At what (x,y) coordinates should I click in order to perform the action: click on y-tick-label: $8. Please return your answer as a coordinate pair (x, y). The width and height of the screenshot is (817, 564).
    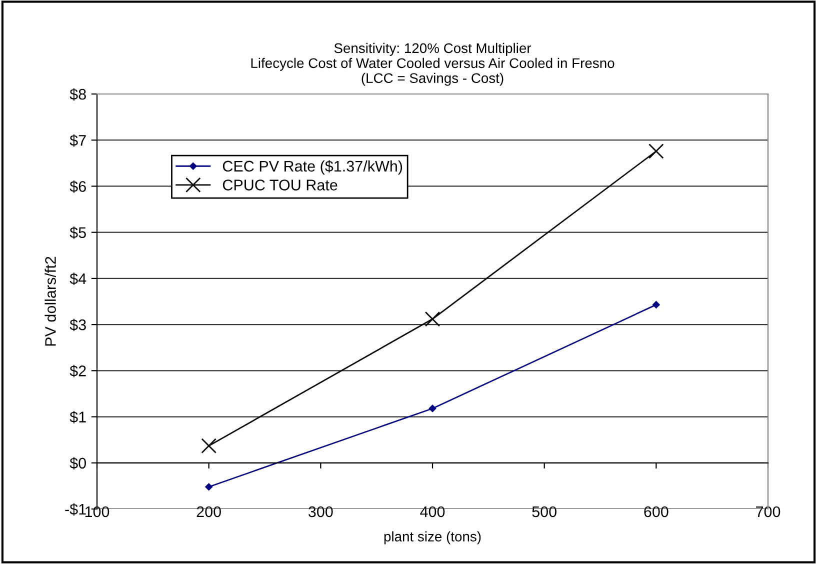
    Looking at the image, I should click on (78, 94).